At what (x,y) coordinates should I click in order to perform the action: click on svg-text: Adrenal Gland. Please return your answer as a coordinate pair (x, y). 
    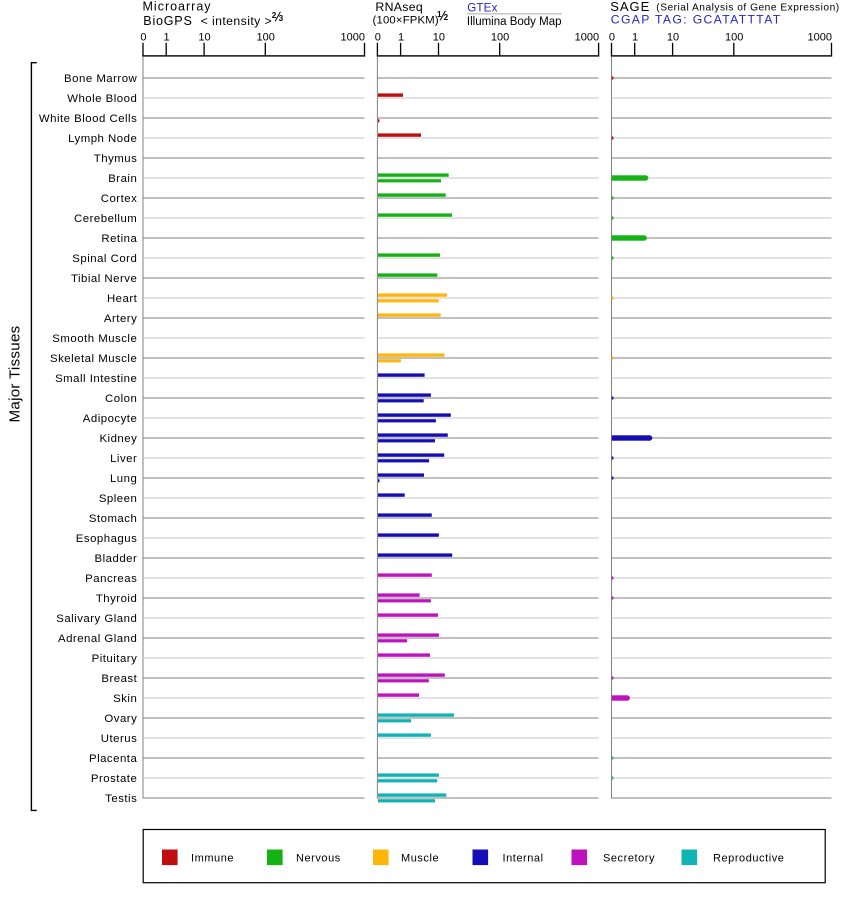
    Looking at the image, I should click on (97, 639).